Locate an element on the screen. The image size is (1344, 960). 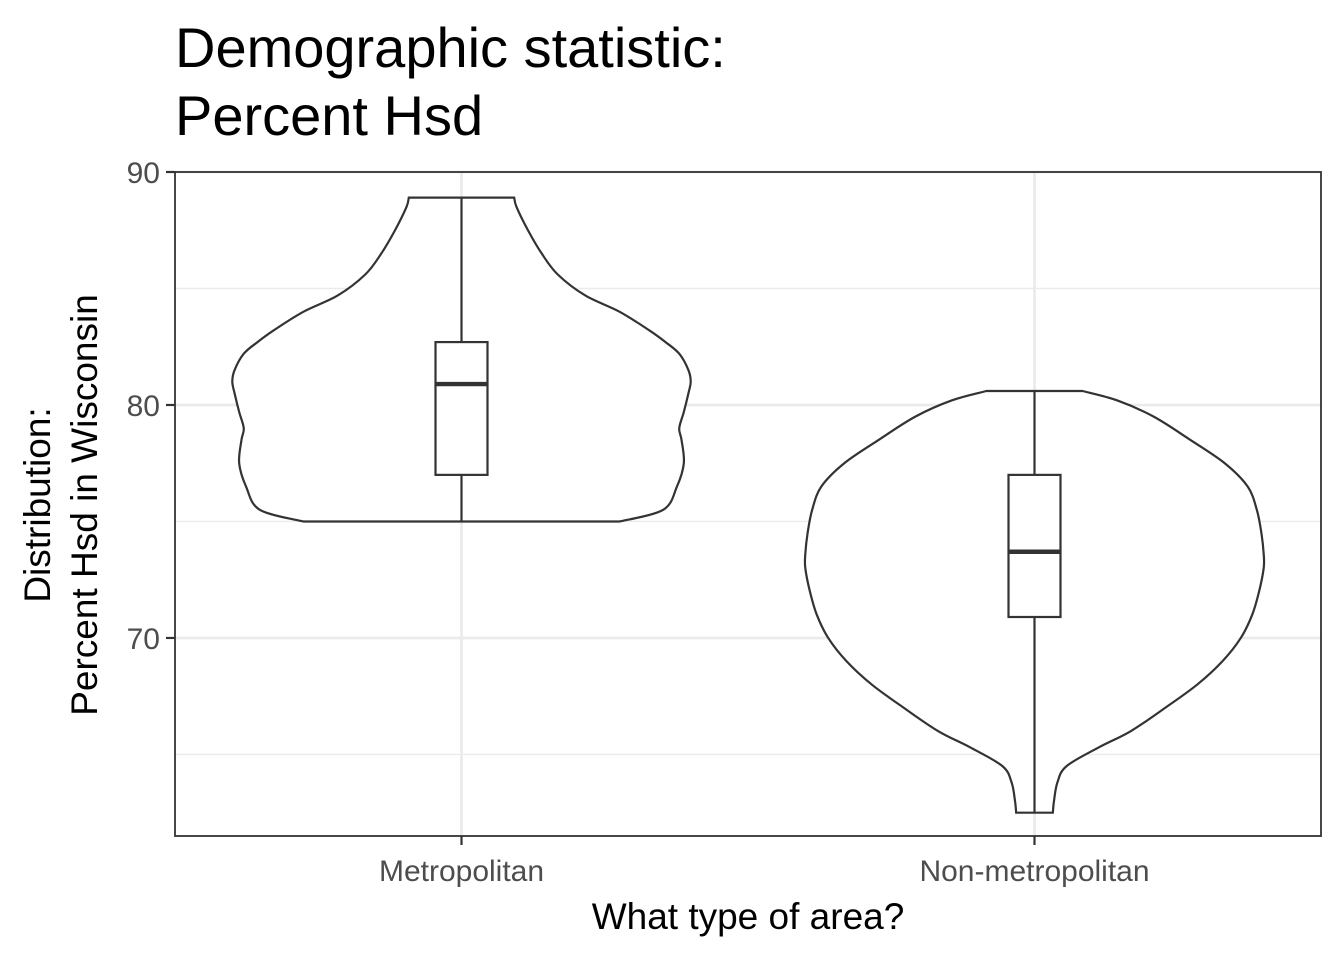
x-tick-label-0: Metropolitan is located at coordinates (461, 871).